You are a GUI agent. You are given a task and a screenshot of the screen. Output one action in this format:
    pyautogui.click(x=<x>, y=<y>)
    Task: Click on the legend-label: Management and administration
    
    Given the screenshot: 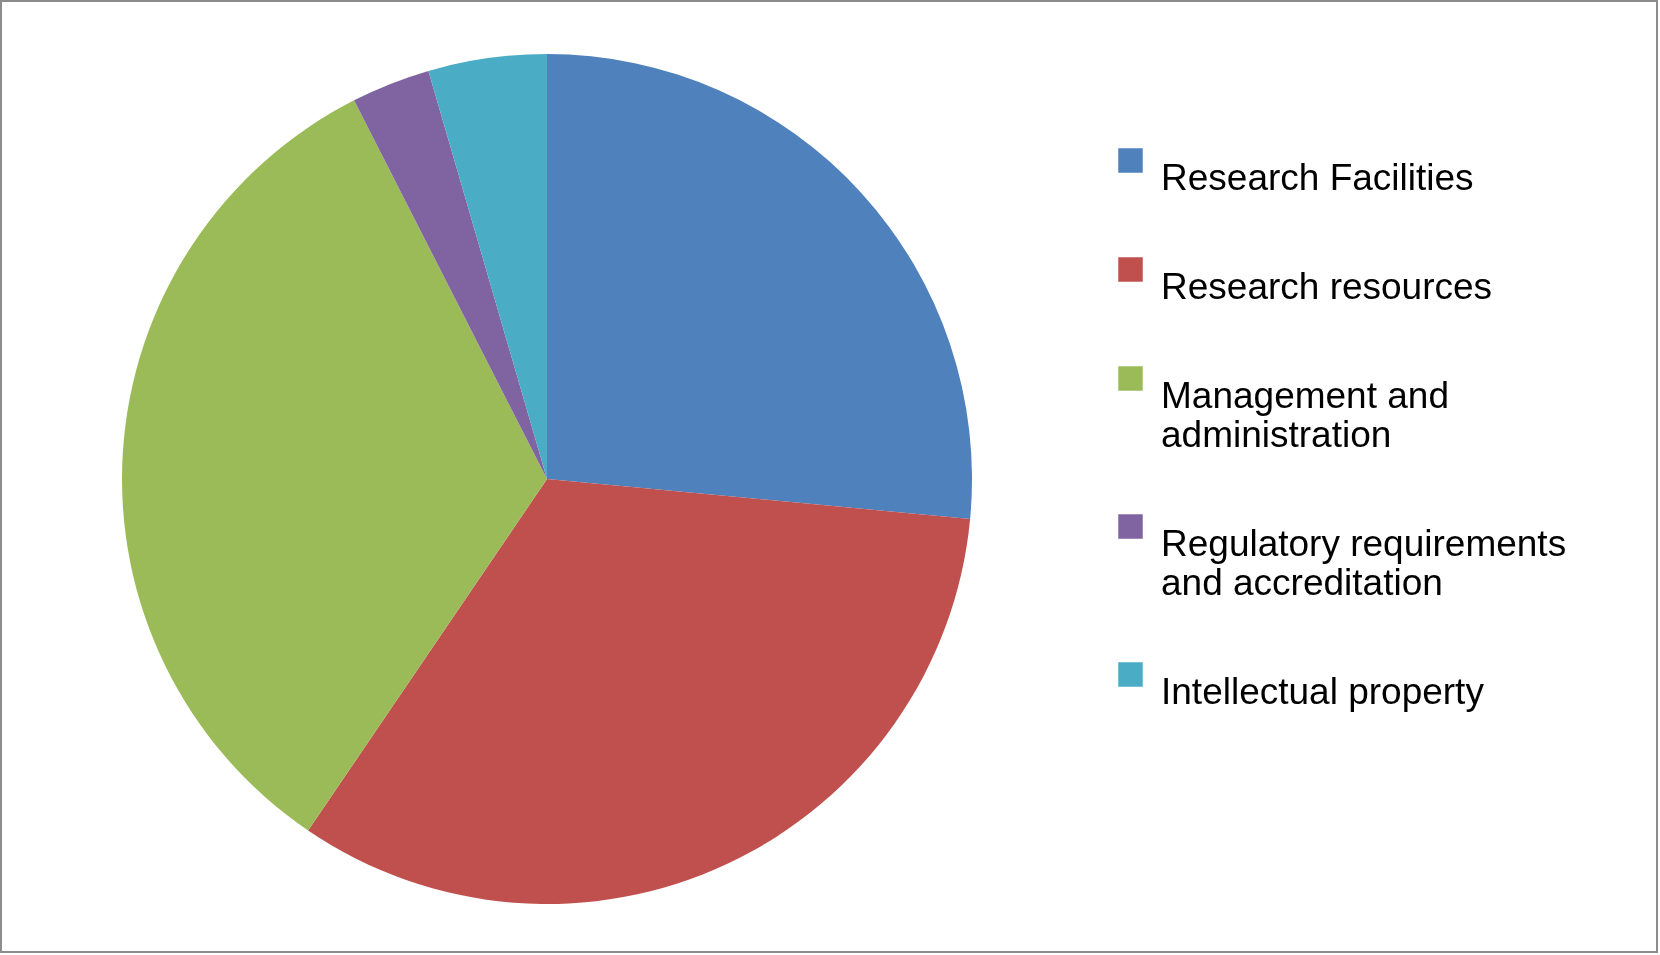 What is the action you would take?
    pyautogui.click(x=1305, y=414)
    